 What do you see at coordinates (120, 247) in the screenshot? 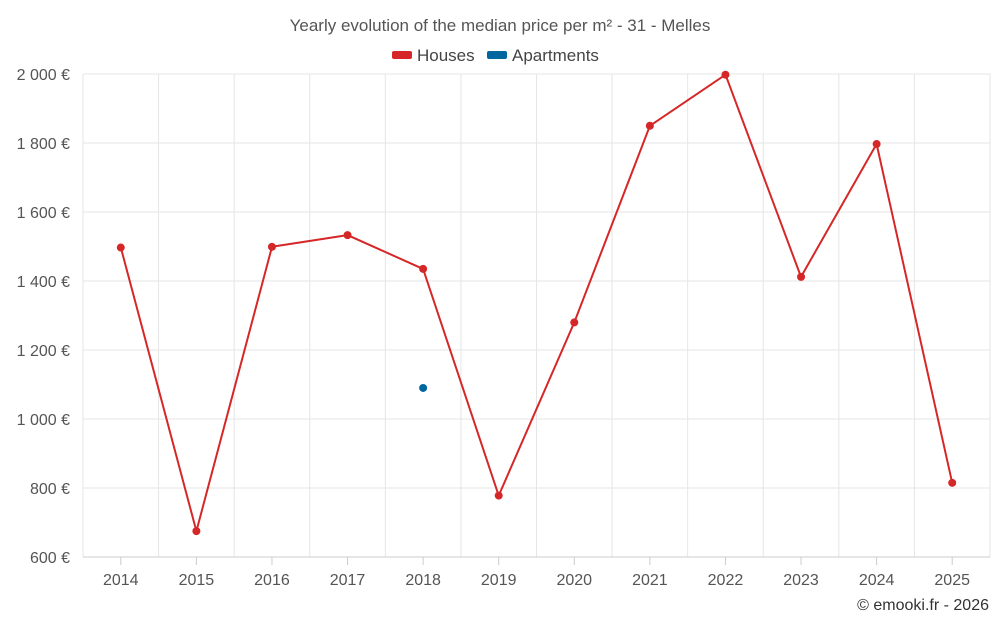
I see `data-point-houses-2014` at bounding box center [120, 247].